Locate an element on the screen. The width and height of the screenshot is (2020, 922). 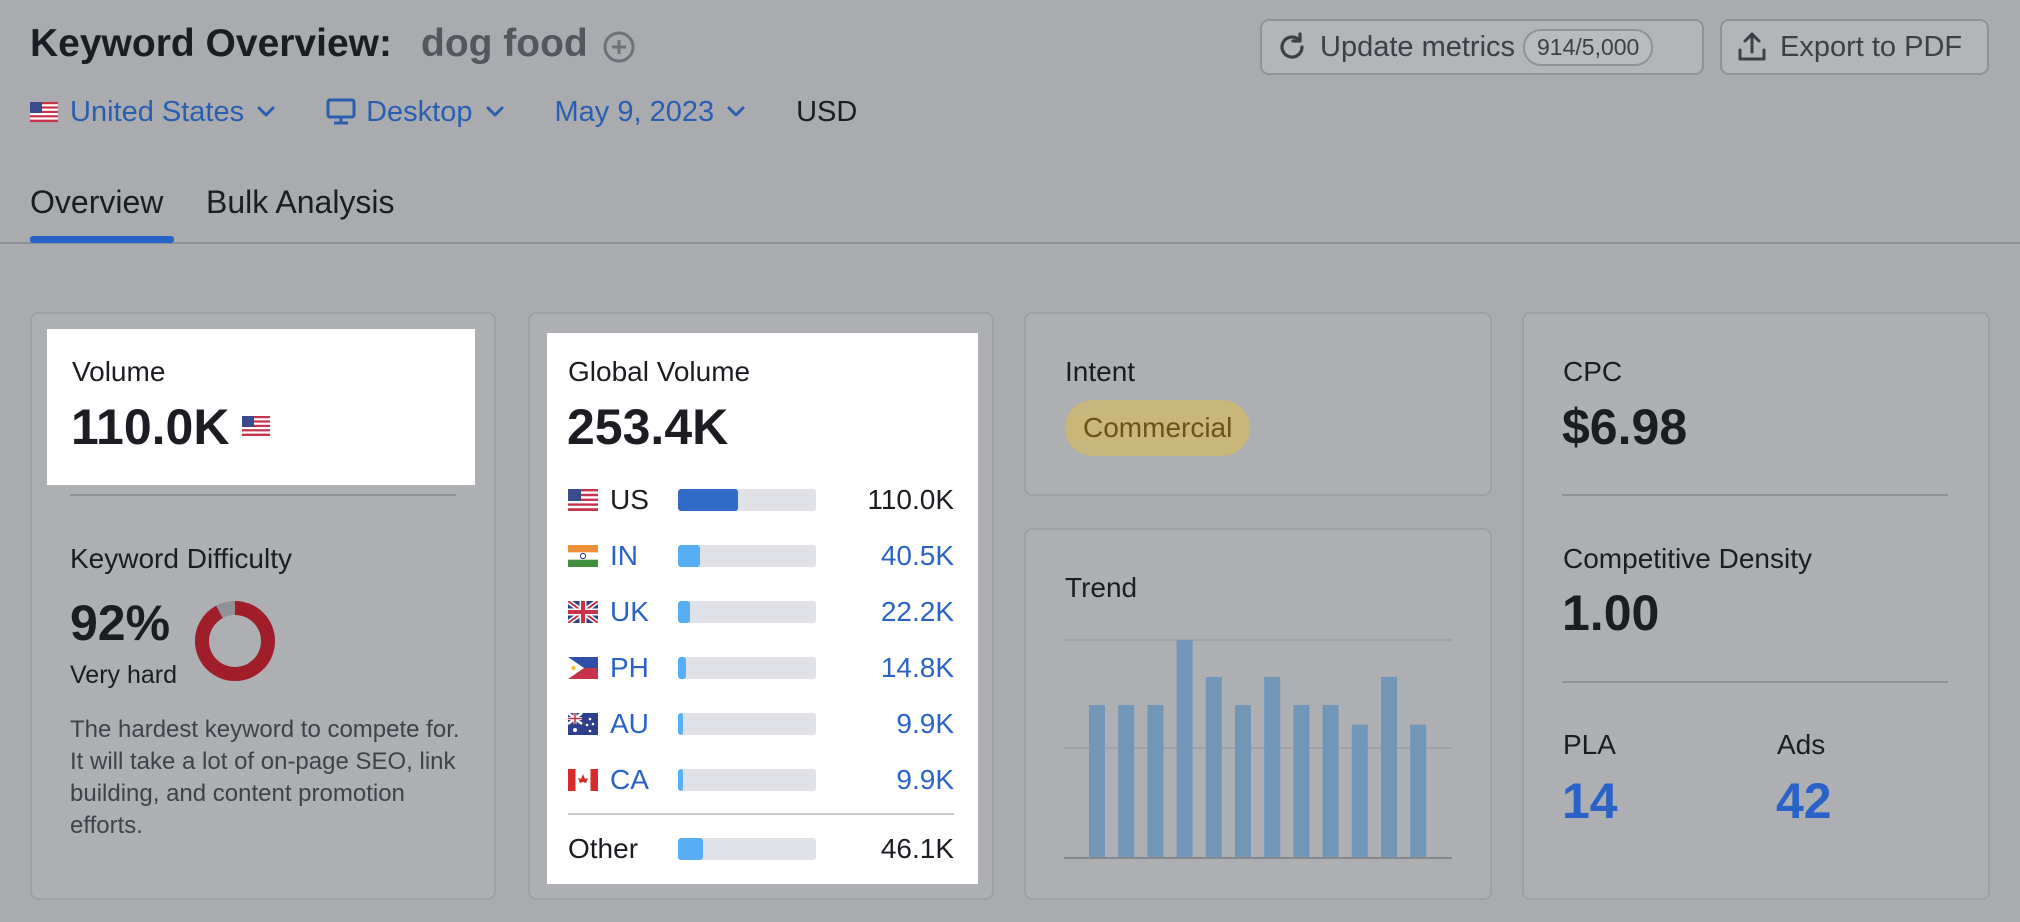
country-row-ph: PH 14.8K is located at coordinates (761, 668).